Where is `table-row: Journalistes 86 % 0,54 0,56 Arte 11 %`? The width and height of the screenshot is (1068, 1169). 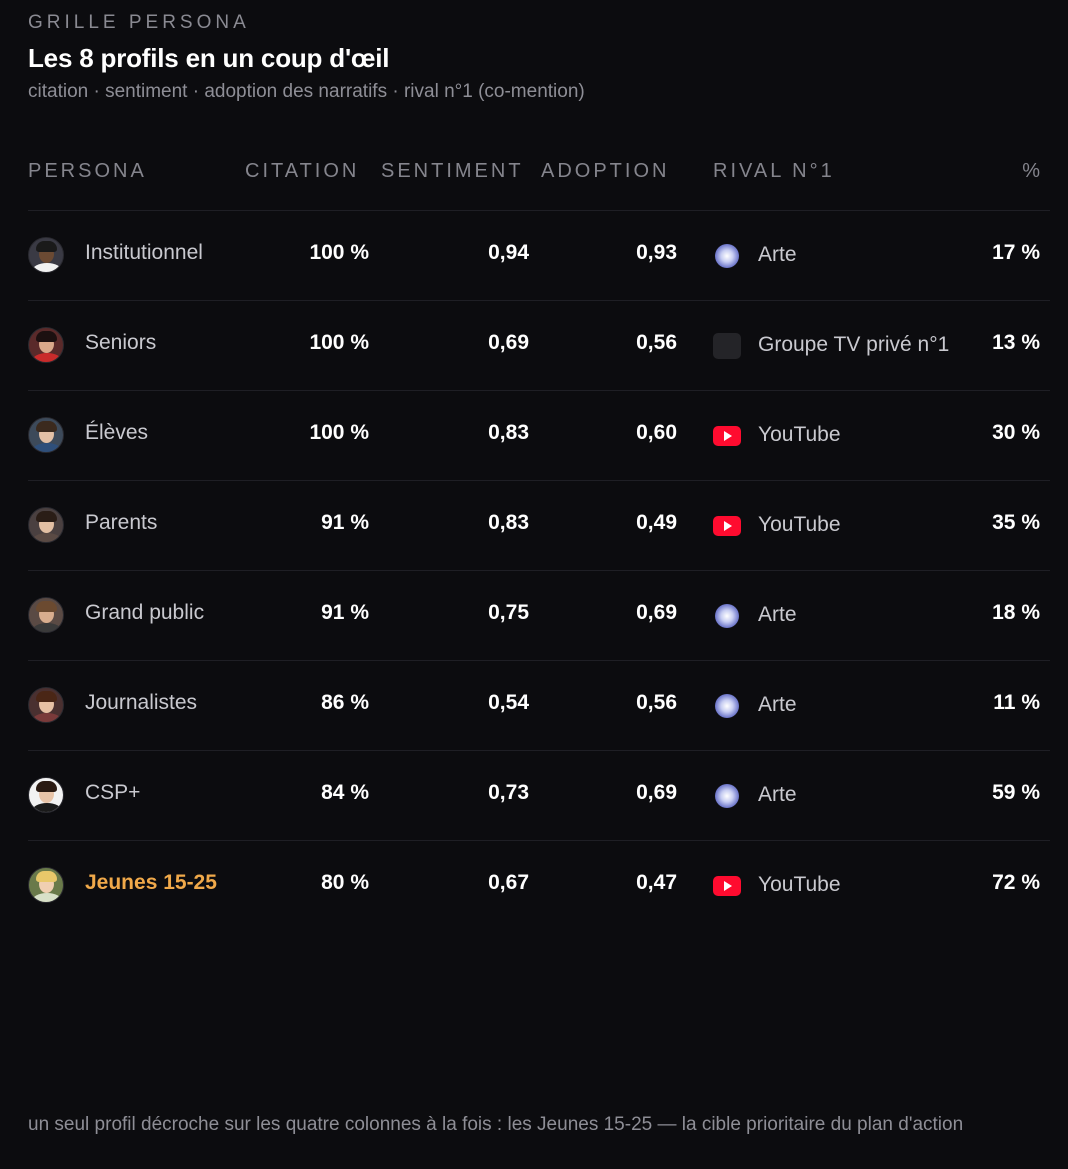
table-row: Journalistes 86 % 0,54 0,56 Arte 11 % is located at coordinates (539, 706).